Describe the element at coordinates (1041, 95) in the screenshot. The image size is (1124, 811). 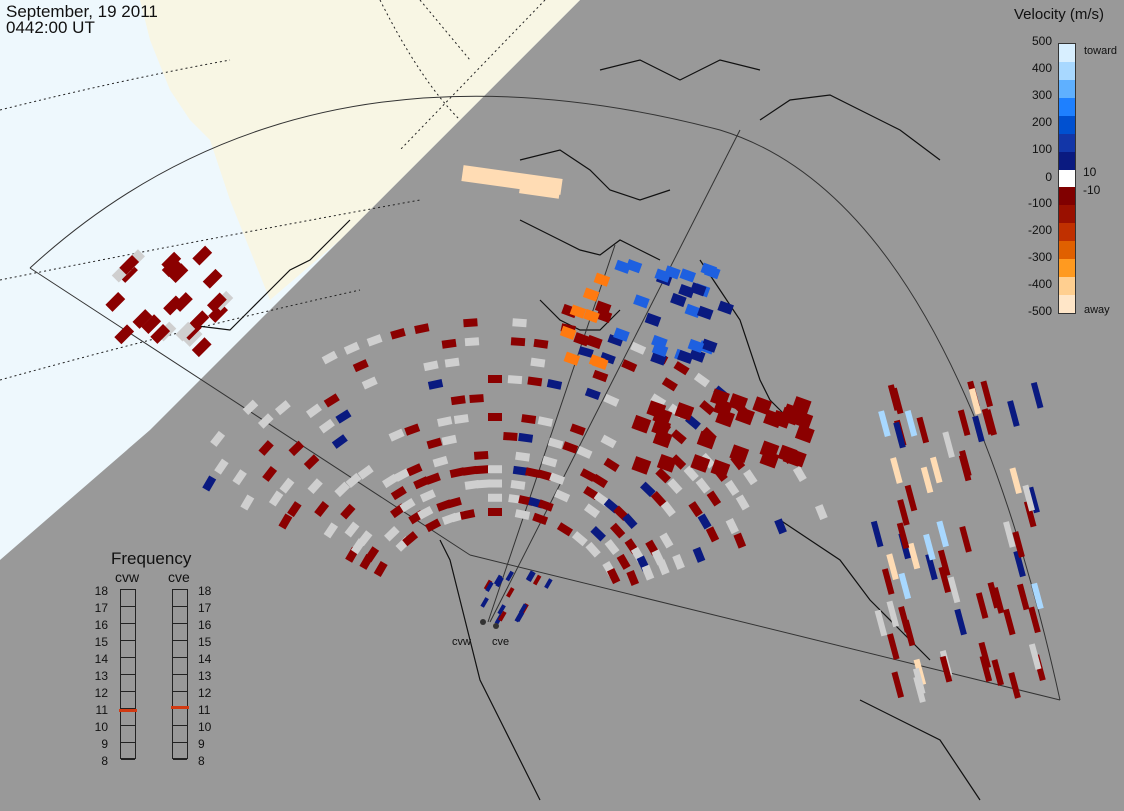
I see `velocity-tick-label: 300` at that location.